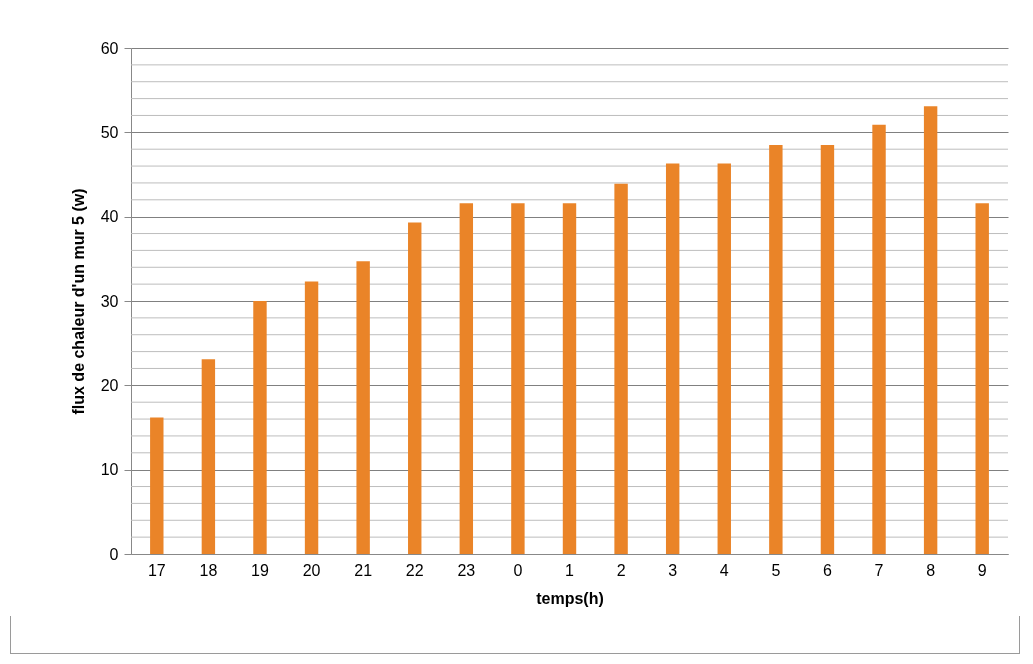 The height and width of the screenshot is (664, 1033). What do you see at coordinates (114, 554) in the screenshot?
I see `y-tick-label: 0` at bounding box center [114, 554].